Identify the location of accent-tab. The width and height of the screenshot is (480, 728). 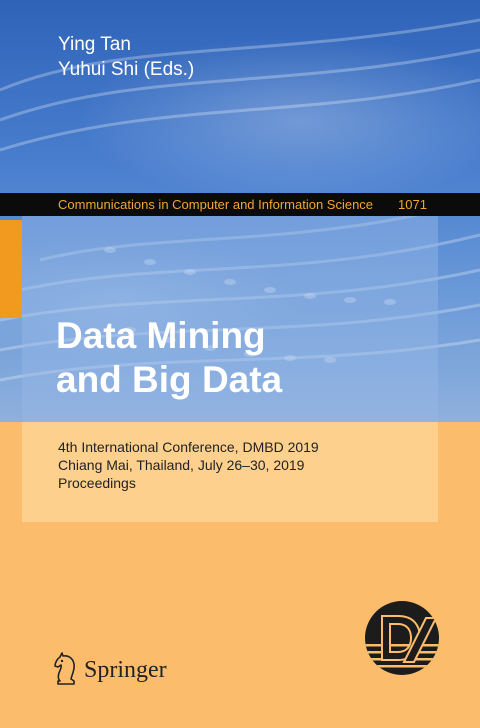
(11, 269).